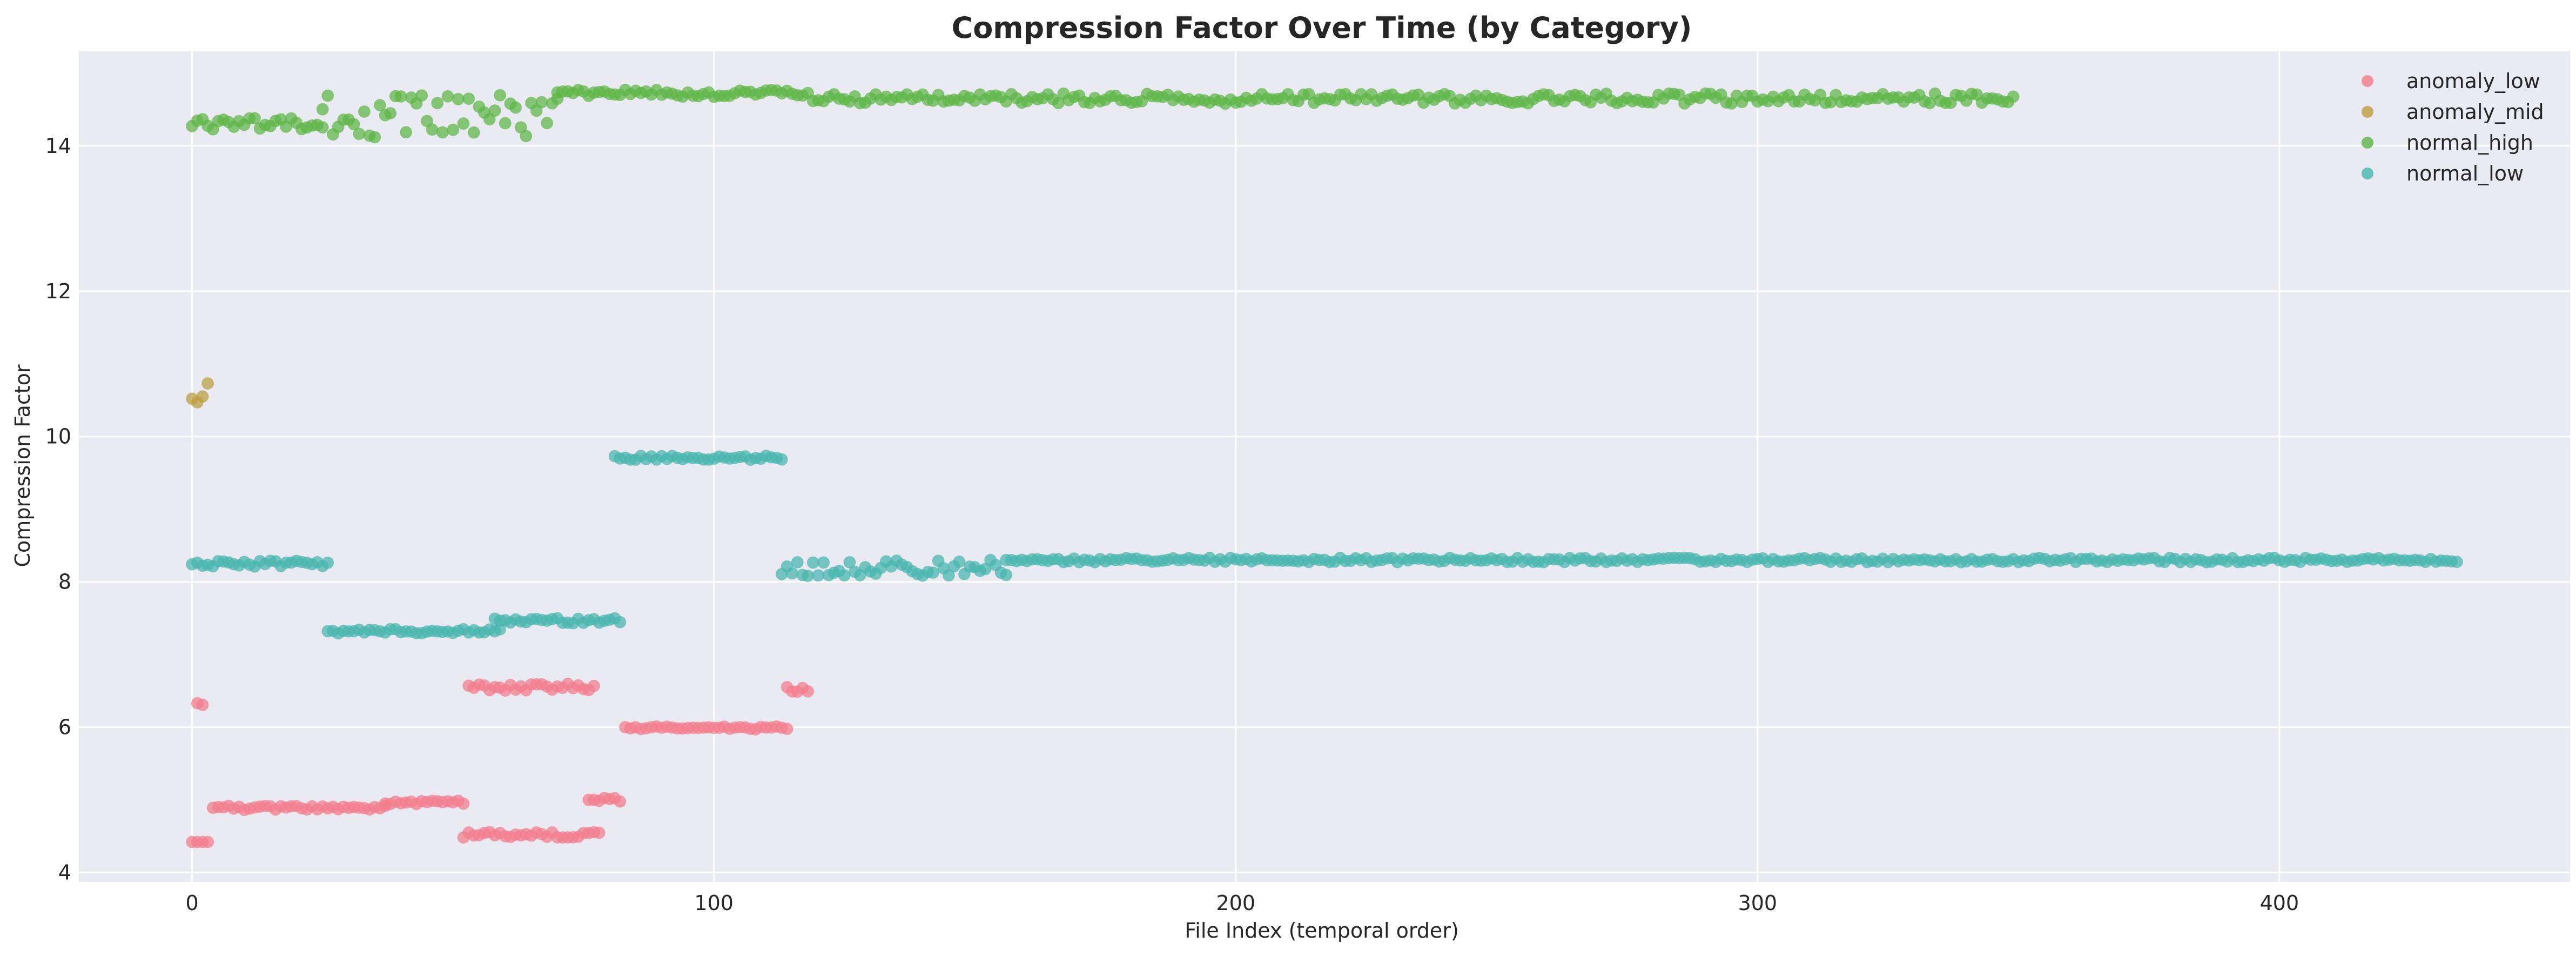 This screenshot has width=2576, height=956. Describe the element at coordinates (1758, 903) in the screenshot. I see `x-tick-label: 300` at that location.